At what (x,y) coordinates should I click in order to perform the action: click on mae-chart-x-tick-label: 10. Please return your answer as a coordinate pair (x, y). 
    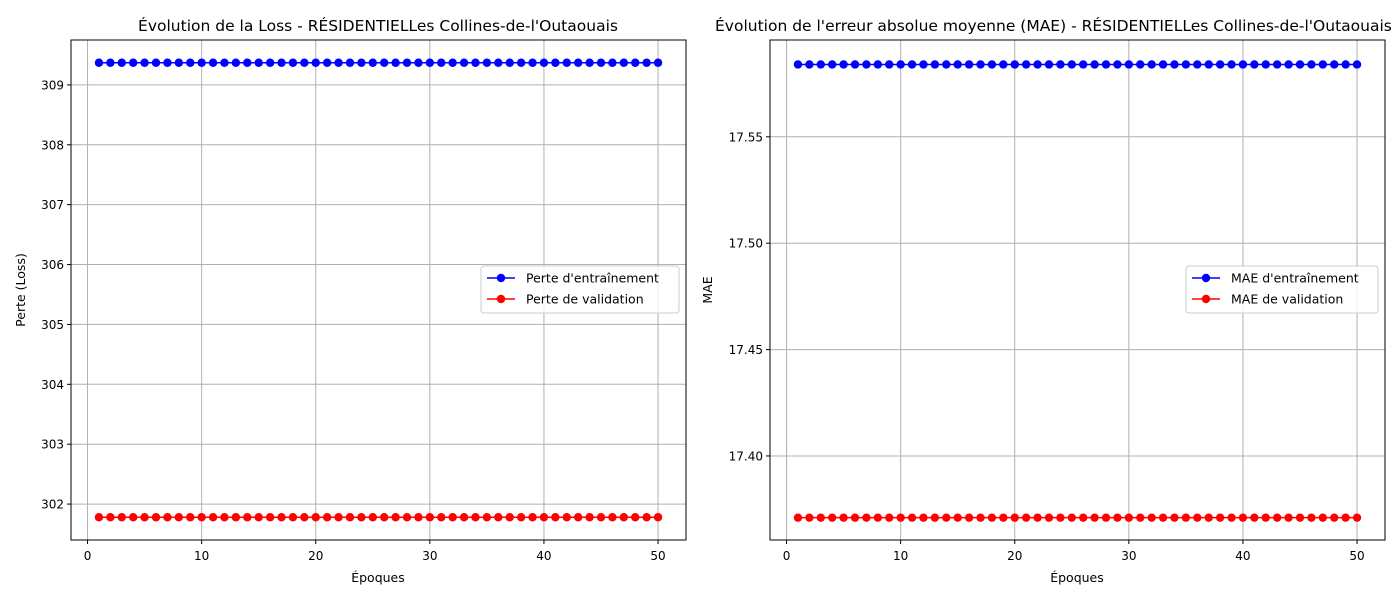
    Looking at the image, I should click on (900, 556).